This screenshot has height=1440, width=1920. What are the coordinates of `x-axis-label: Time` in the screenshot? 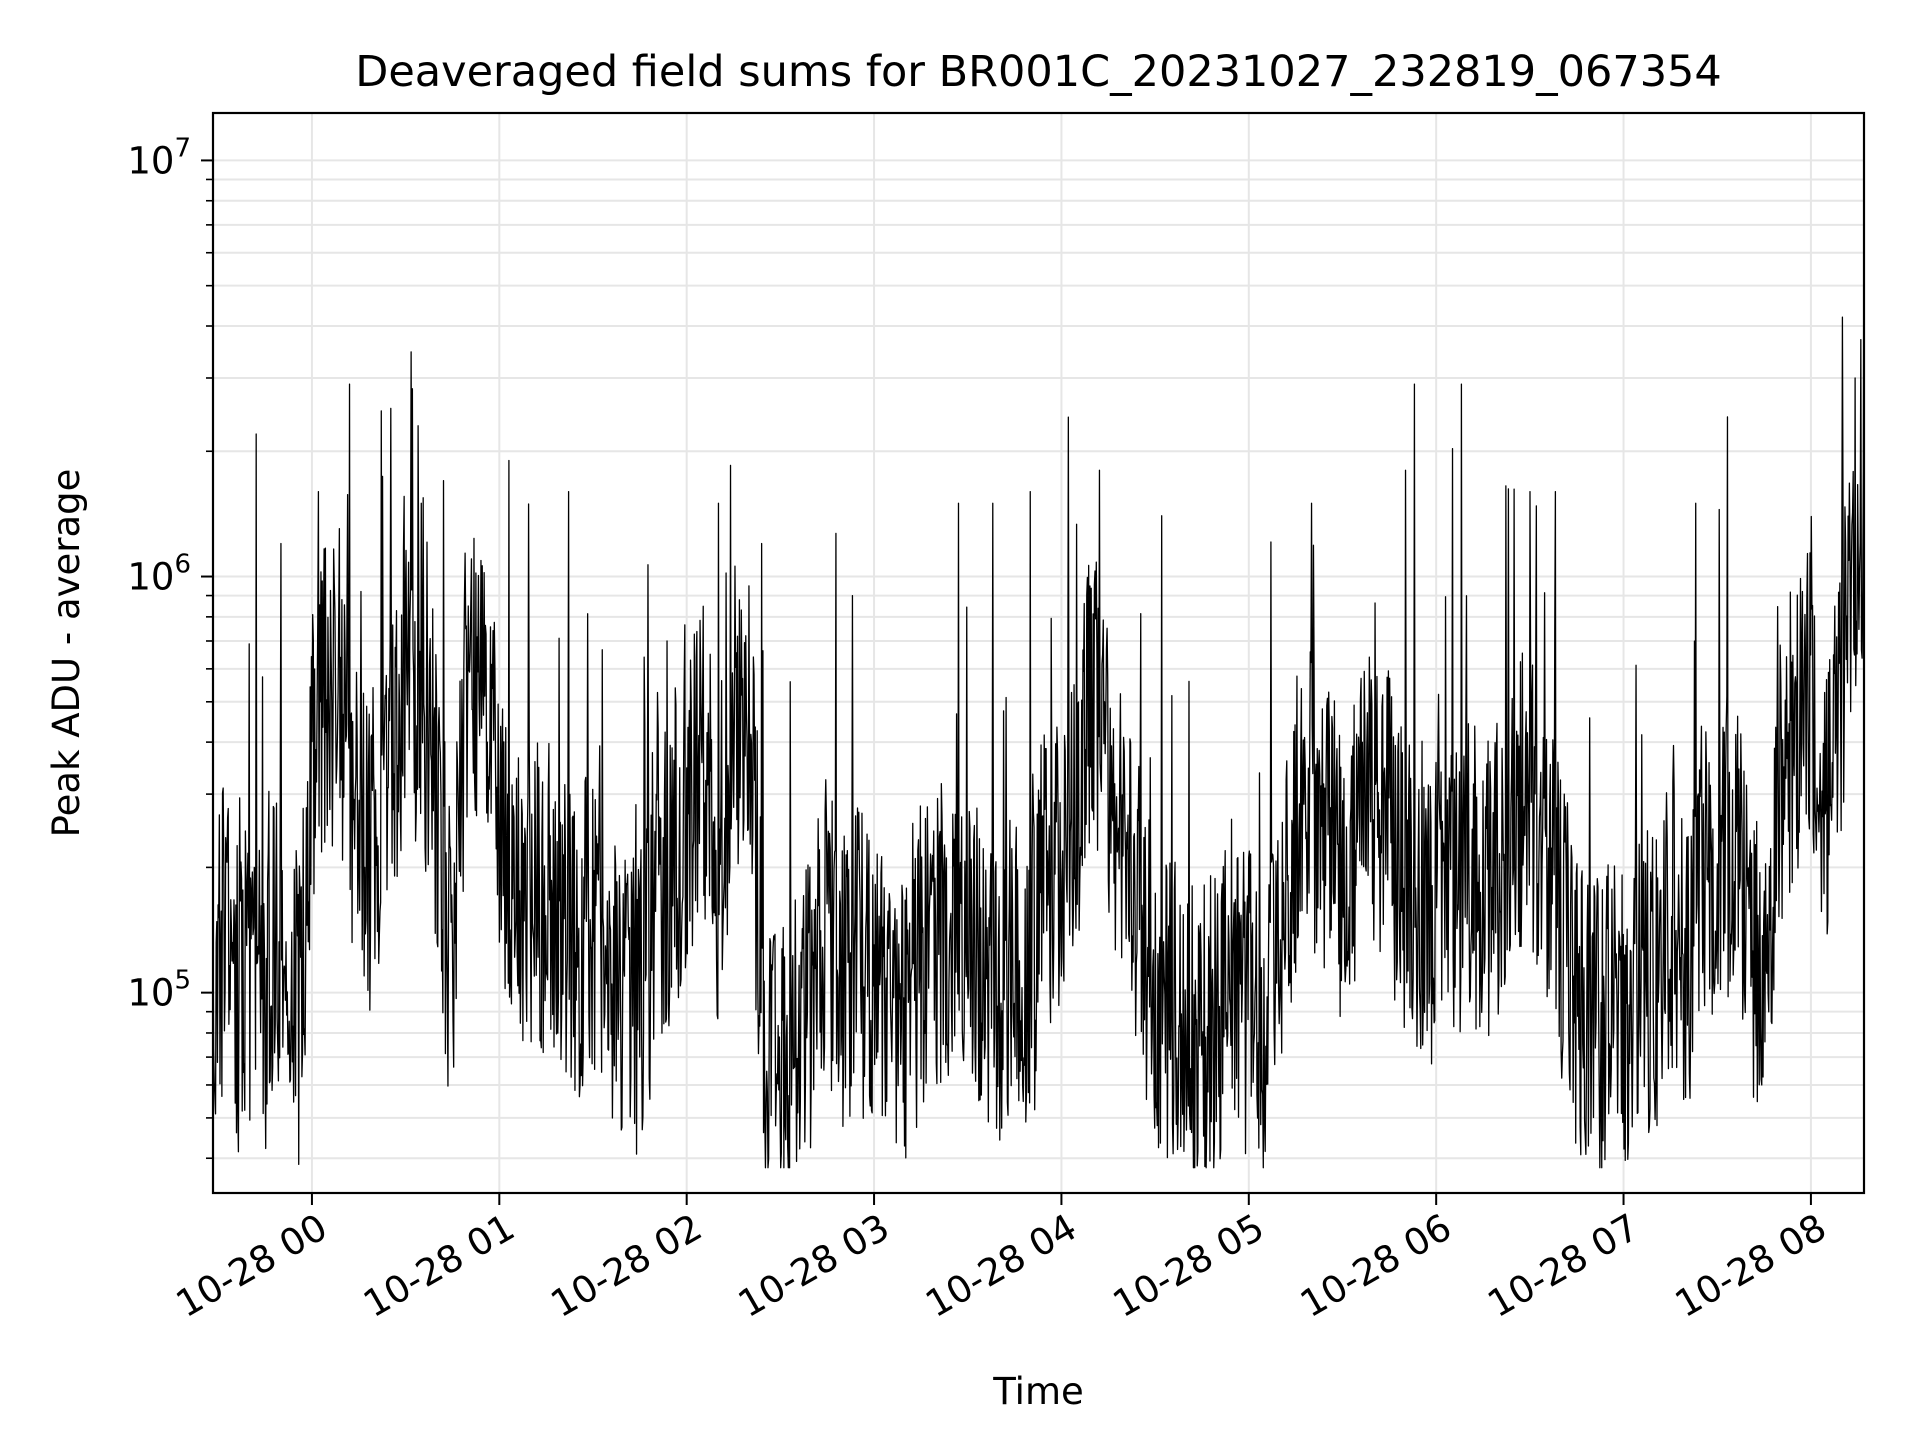 It's located at (1038, 1391).